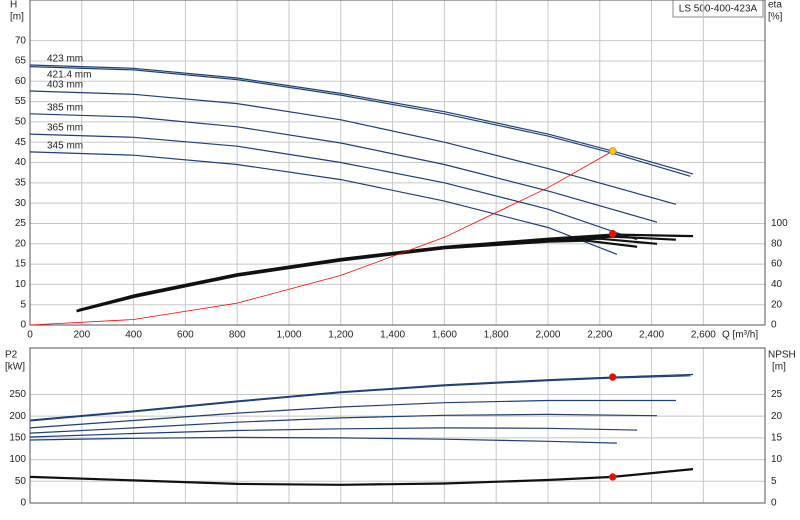 Image resolution: width=800 pixels, height=520 pixels. What do you see at coordinates (65, 107) in the screenshot?
I see `curve-label: 385 mm` at bounding box center [65, 107].